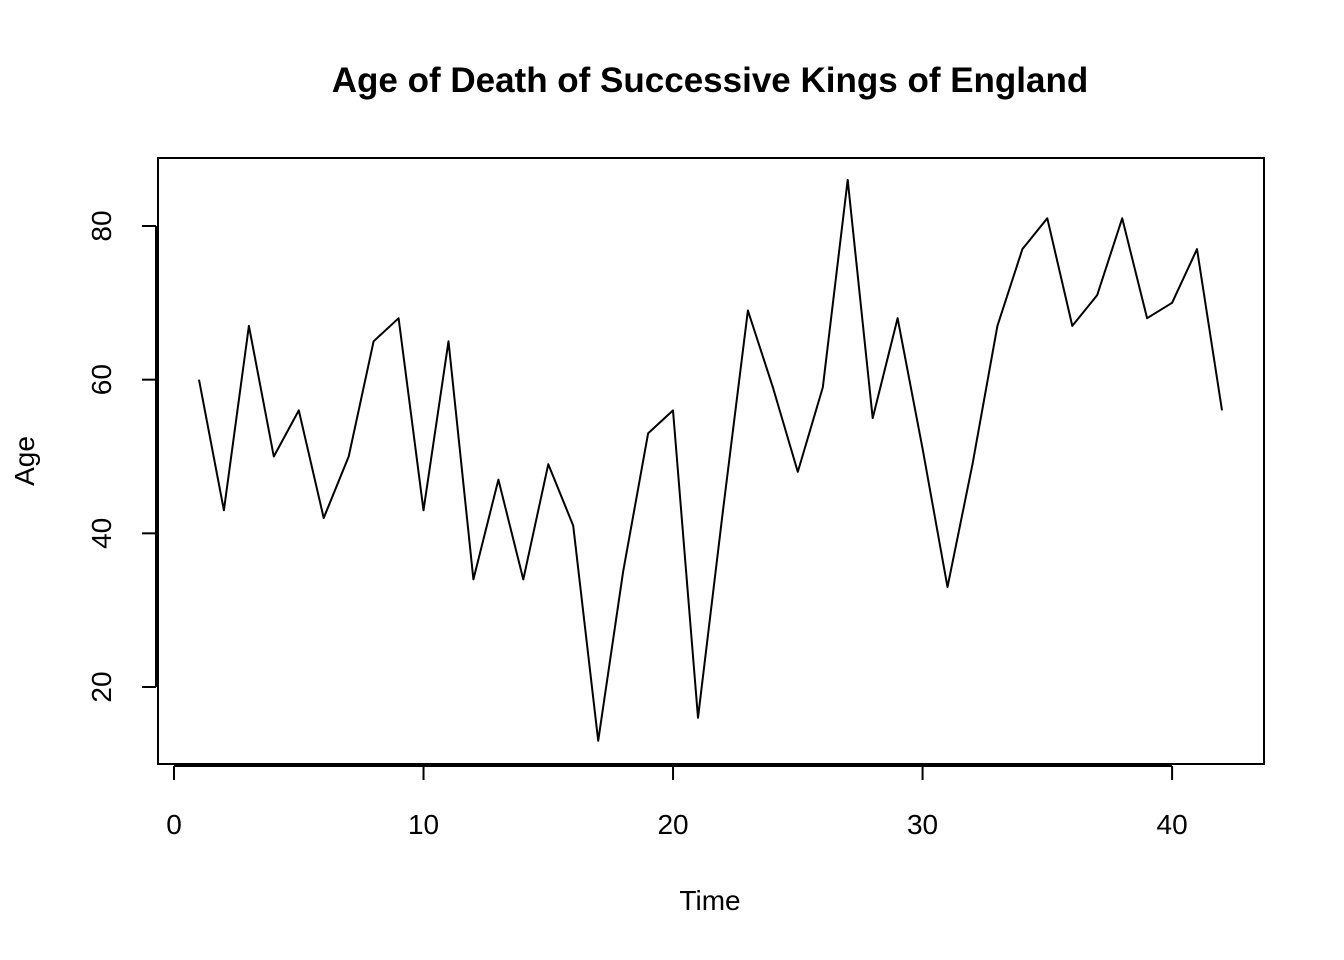 This screenshot has width=1344, height=960. What do you see at coordinates (1172, 824) in the screenshot?
I see `x-tick-label: 40` at bounding box center [1172, 824].